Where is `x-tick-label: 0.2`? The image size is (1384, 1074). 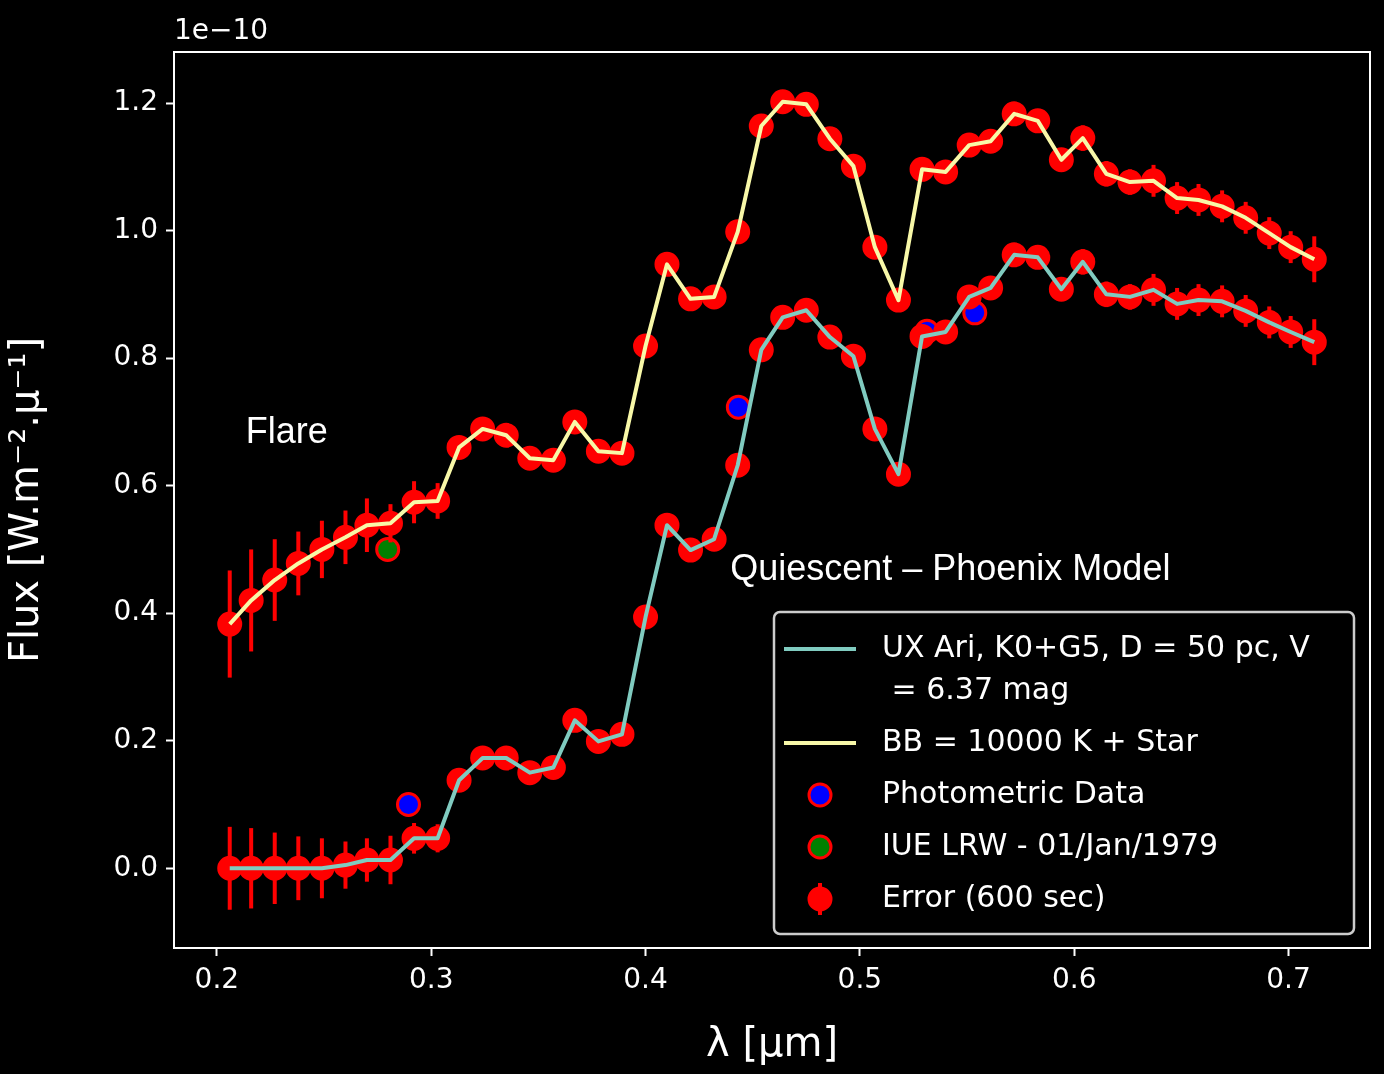
x-tick-label: 0.2 is located at coordinates (217, 979).